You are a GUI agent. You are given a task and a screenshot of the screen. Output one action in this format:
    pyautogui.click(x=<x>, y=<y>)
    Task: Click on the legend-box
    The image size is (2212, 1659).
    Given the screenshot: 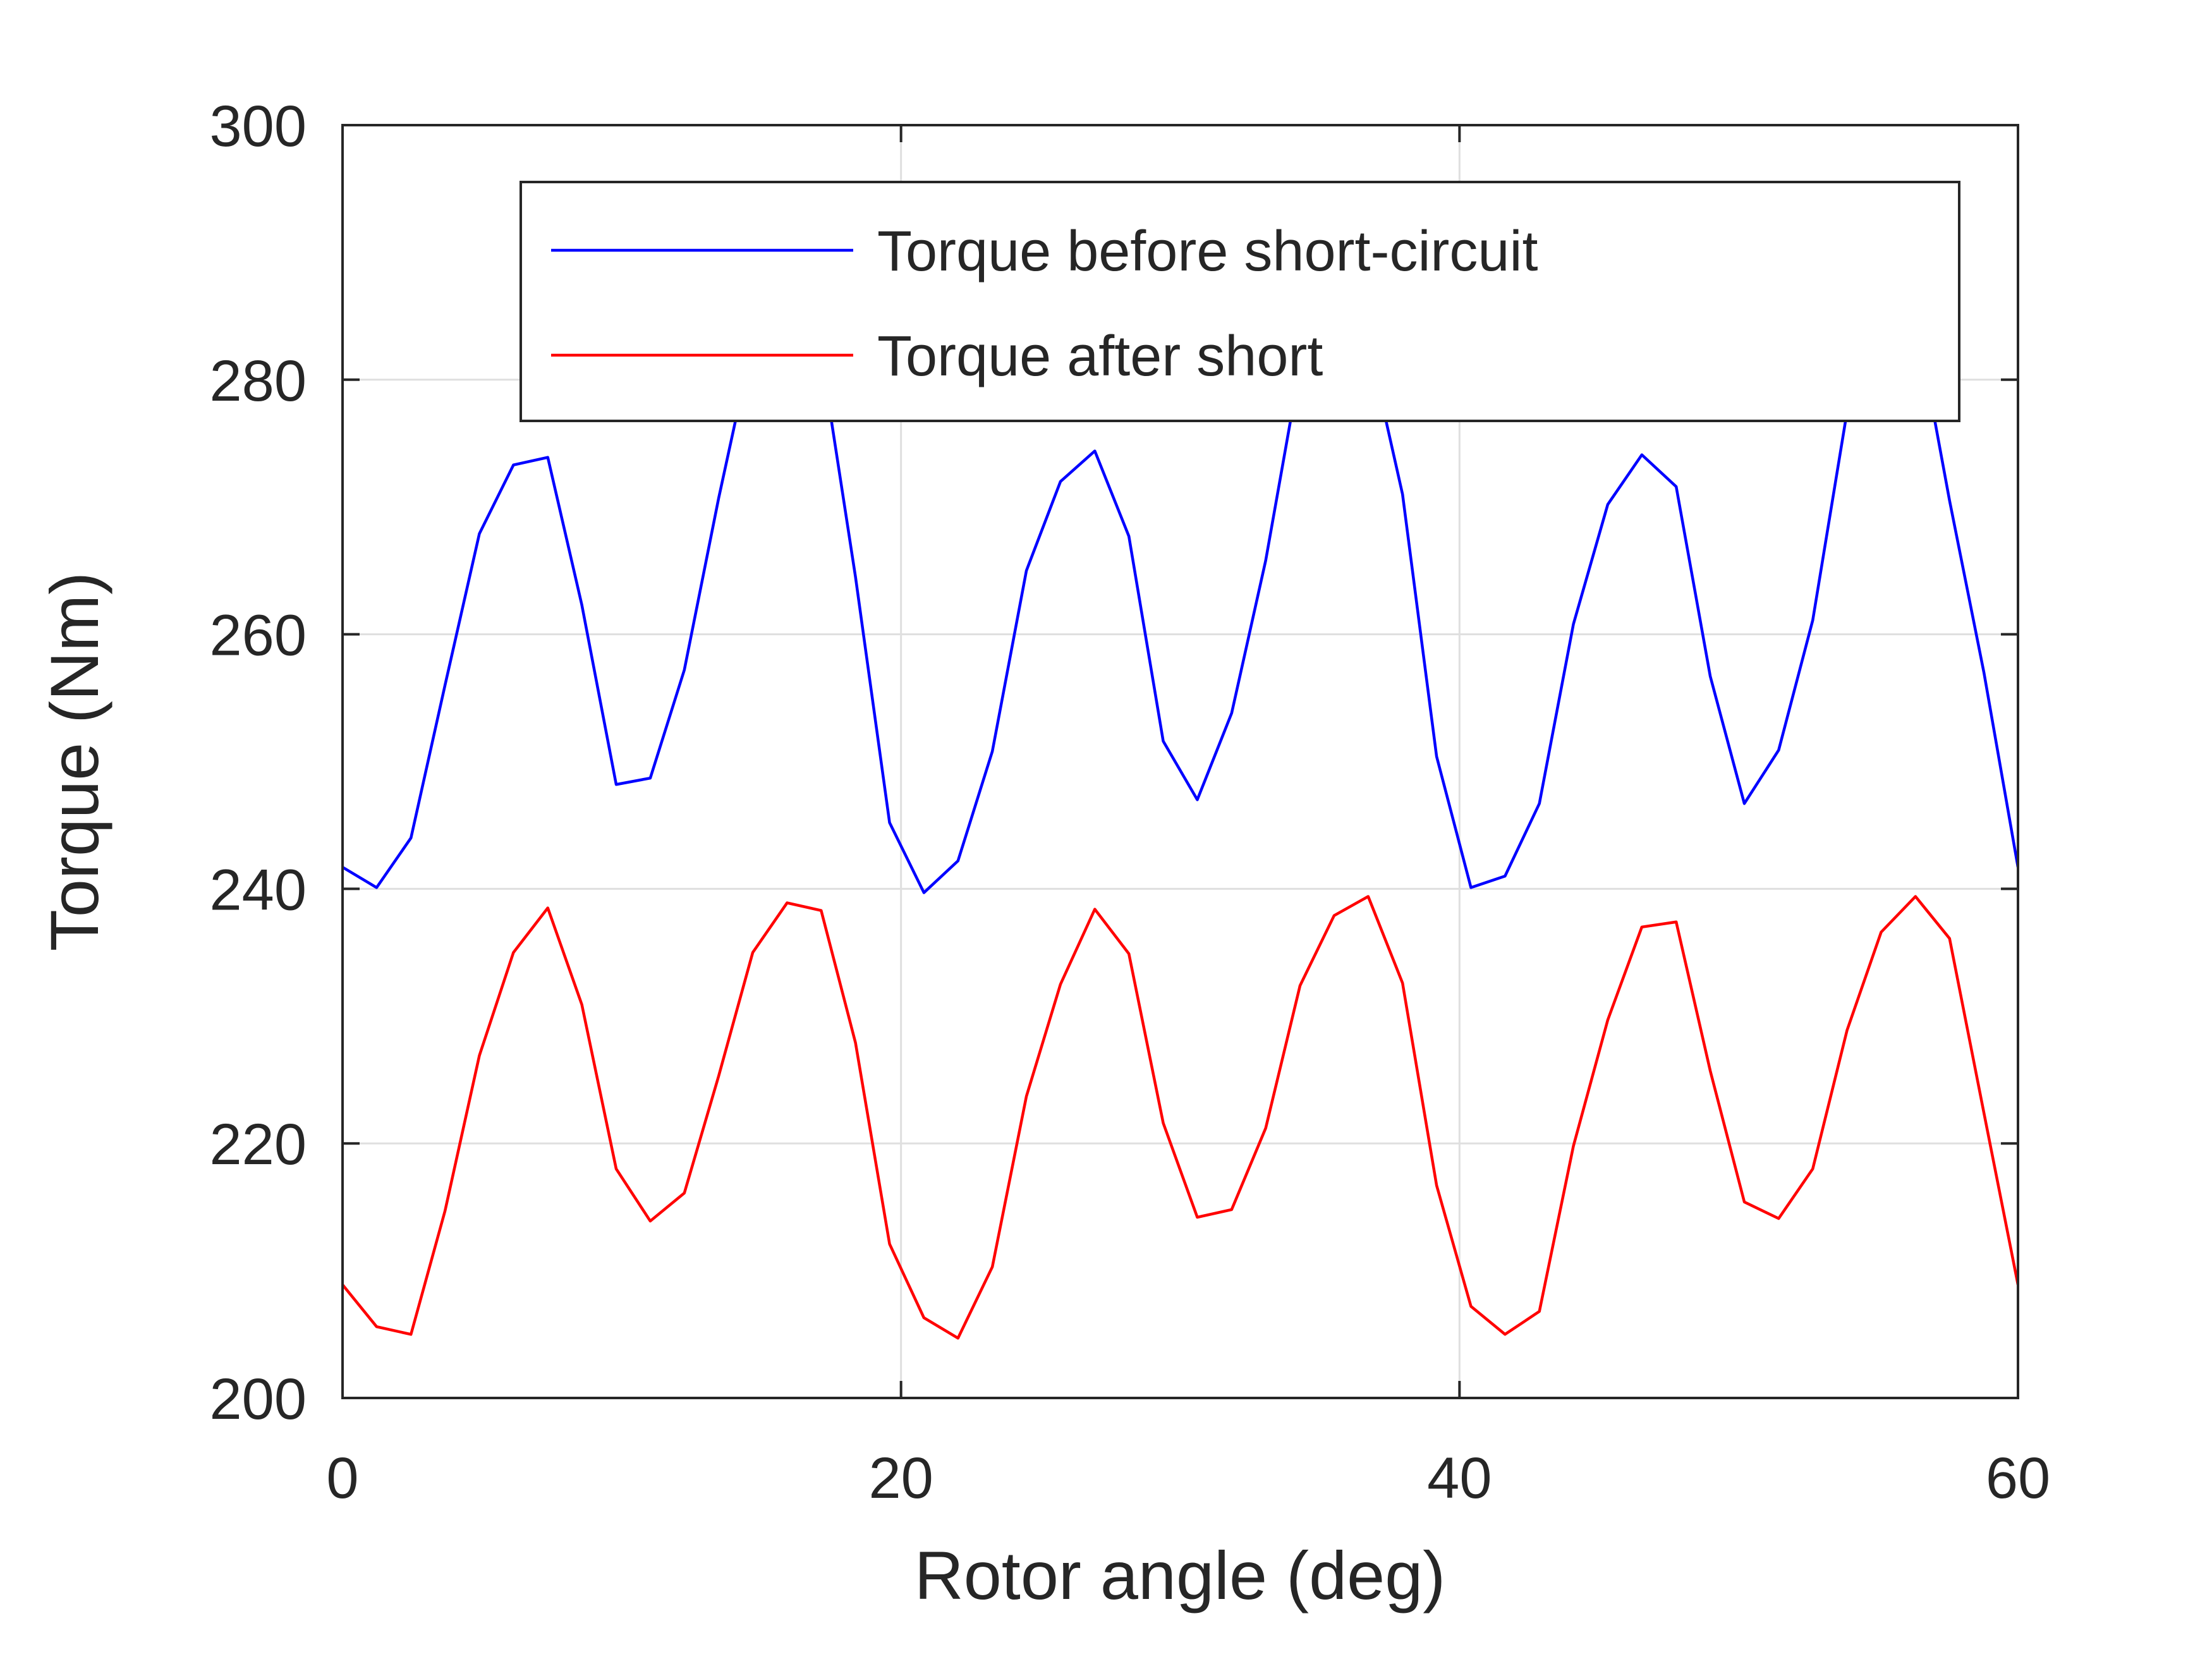 What is the action you would take?
    pyautogui.click(x=1240, y=301)
    